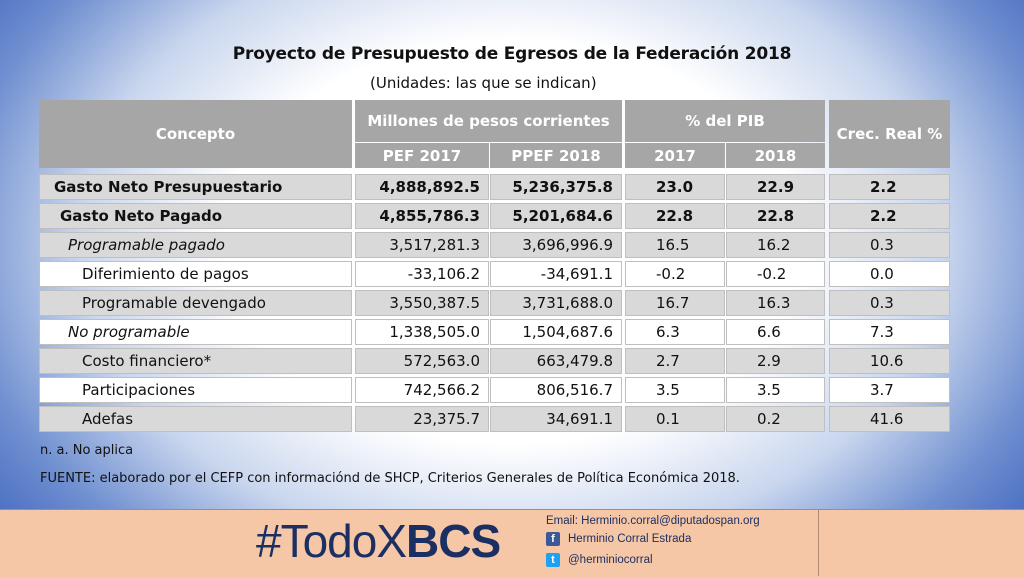 Image resolution: width=1024 pixels, height=577 pixels. What do you see at coordinates (775, 332) in the screenshot?
I see `row-pib2018: 6.6` at bounding box center [775, 332].